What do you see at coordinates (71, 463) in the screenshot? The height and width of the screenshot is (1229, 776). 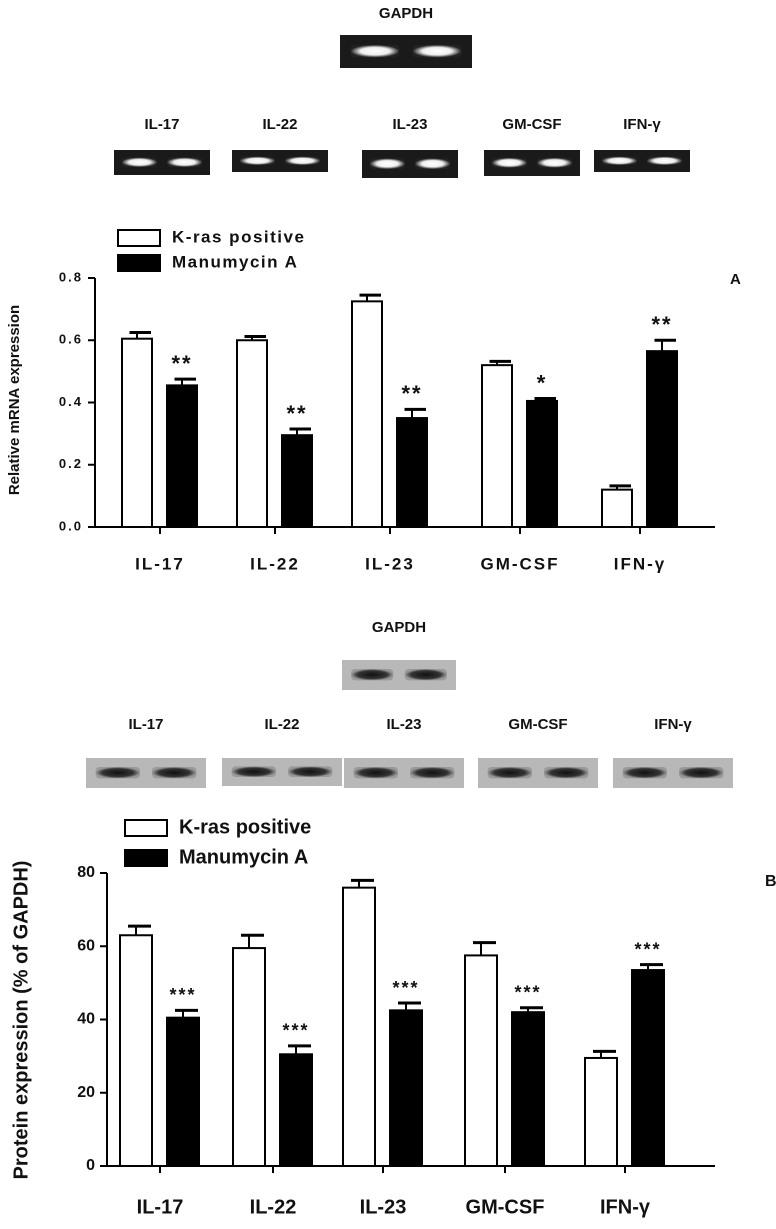 I see `y-tick-label: 0.2` at bounding box center [71, 463].